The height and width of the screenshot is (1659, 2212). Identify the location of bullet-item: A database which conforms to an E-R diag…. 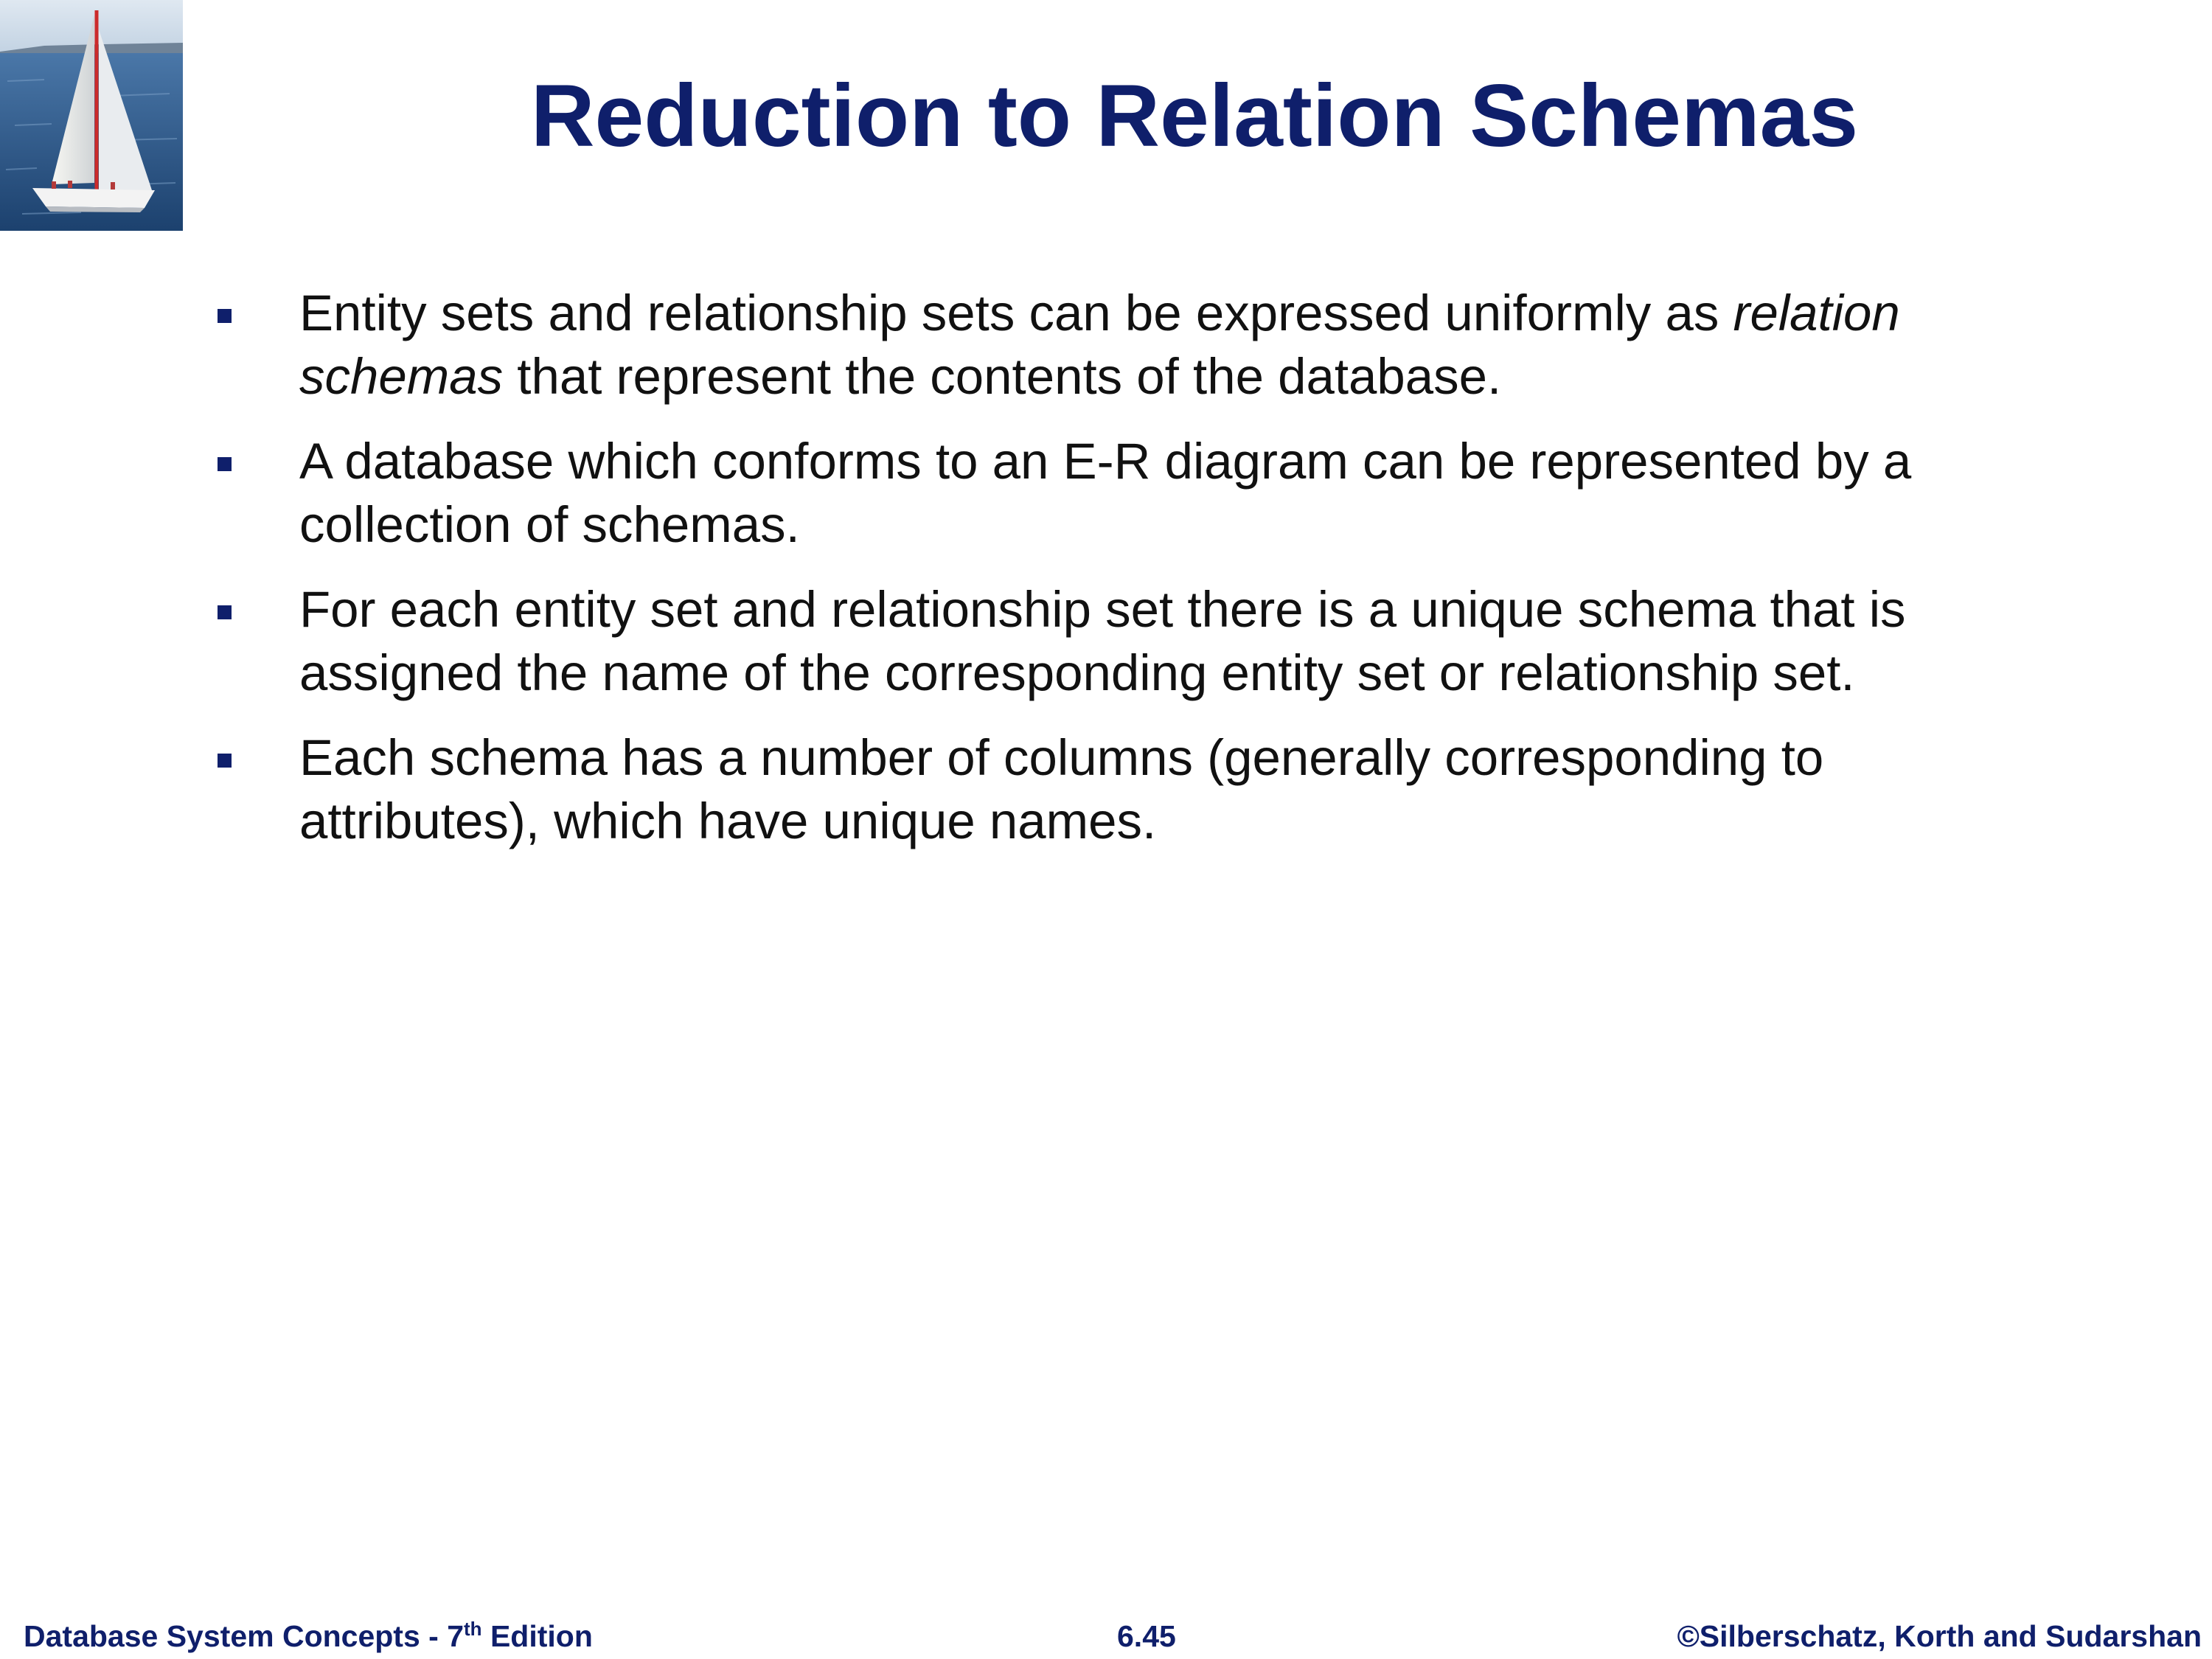
(1119, 493).